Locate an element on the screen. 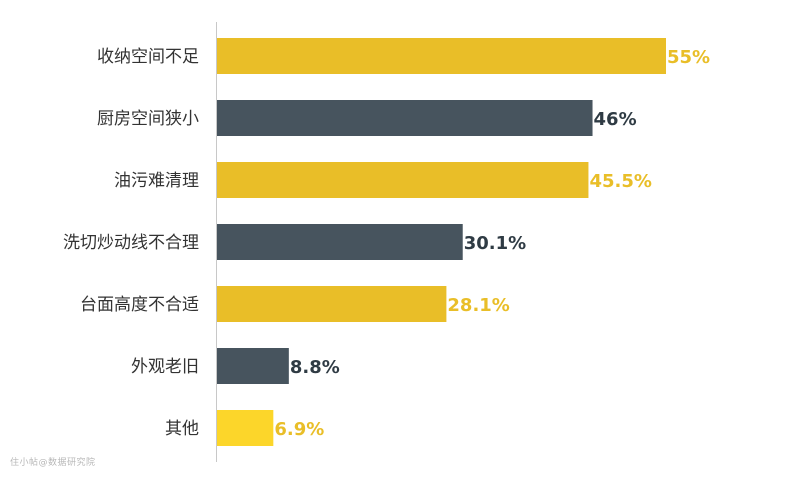 Image resolution: width=797 pixels, height=480 pixels. value-label-6: 6.9% is located at coordinates (299, 429).